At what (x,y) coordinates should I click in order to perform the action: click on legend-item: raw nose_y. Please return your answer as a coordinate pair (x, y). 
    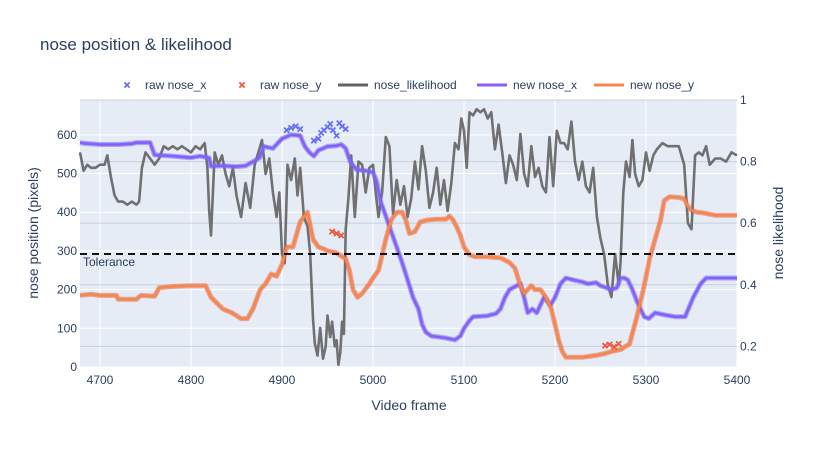
    Looking at the image, I should click on (279, 85).